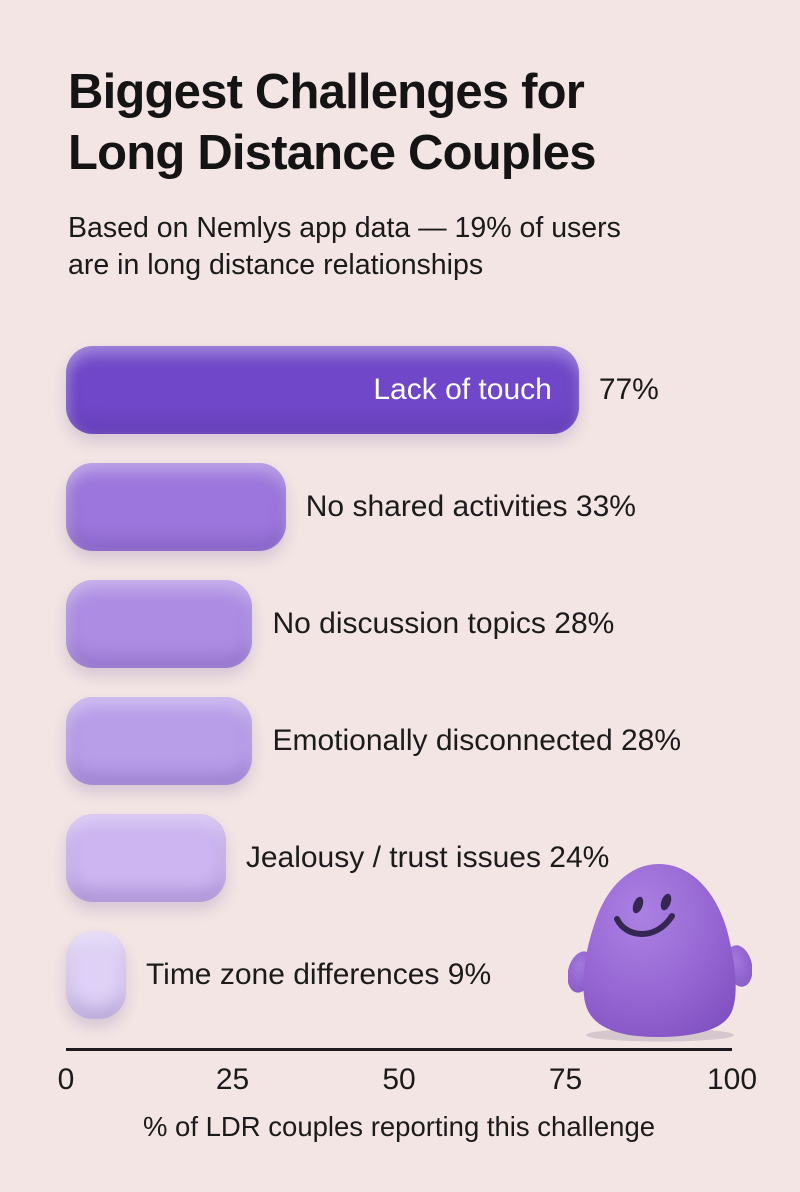  What do you see at coordinates (628, 389) in the screenshot?
I see `bar-value: 77%` at bounding box center [628, 389].